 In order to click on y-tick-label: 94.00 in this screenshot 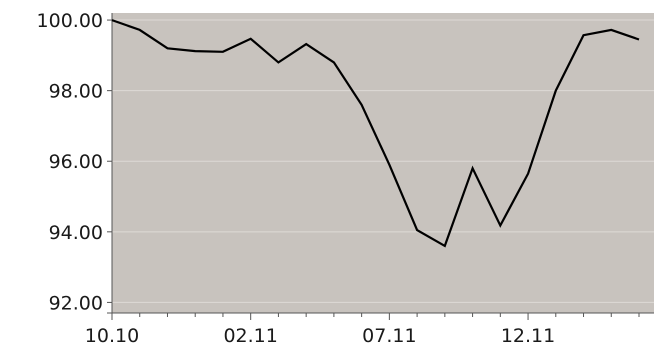, I will do `click(76, 233)`.